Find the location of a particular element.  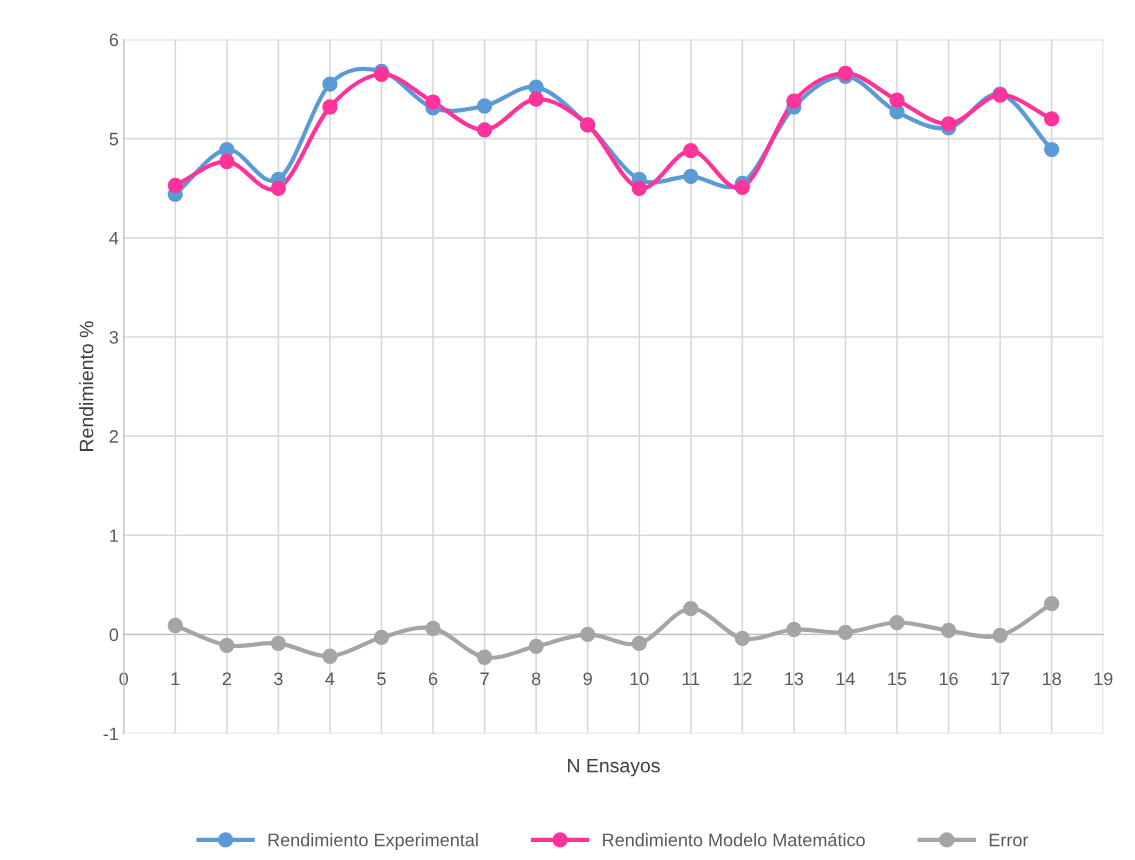

x-tick-label: 11 is located at coordinates (691, 679).